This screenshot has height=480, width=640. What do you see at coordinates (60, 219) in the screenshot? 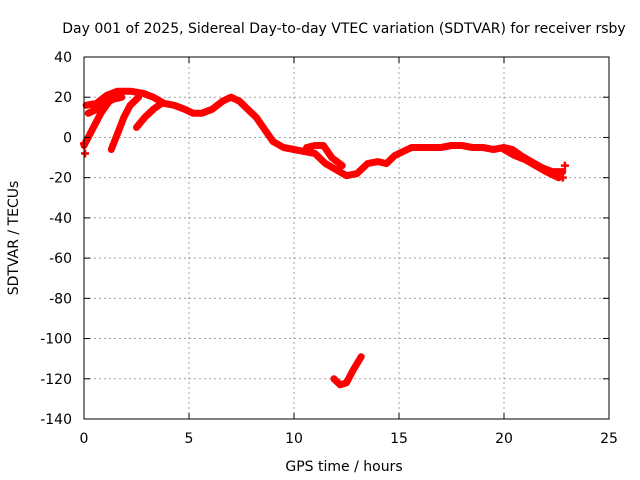
I see `y-tick-label: -40` at bounding box center [60, 219].